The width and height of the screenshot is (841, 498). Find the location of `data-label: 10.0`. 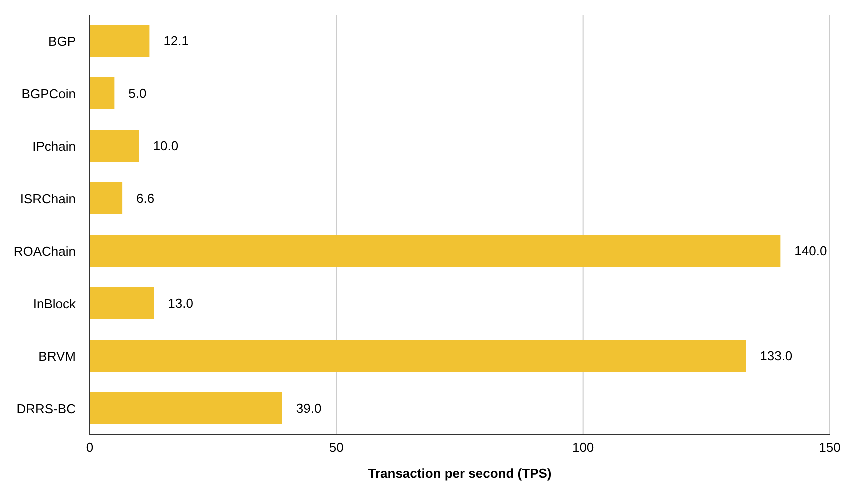

data-label: 10.0 is located at coordinates (166, 146).